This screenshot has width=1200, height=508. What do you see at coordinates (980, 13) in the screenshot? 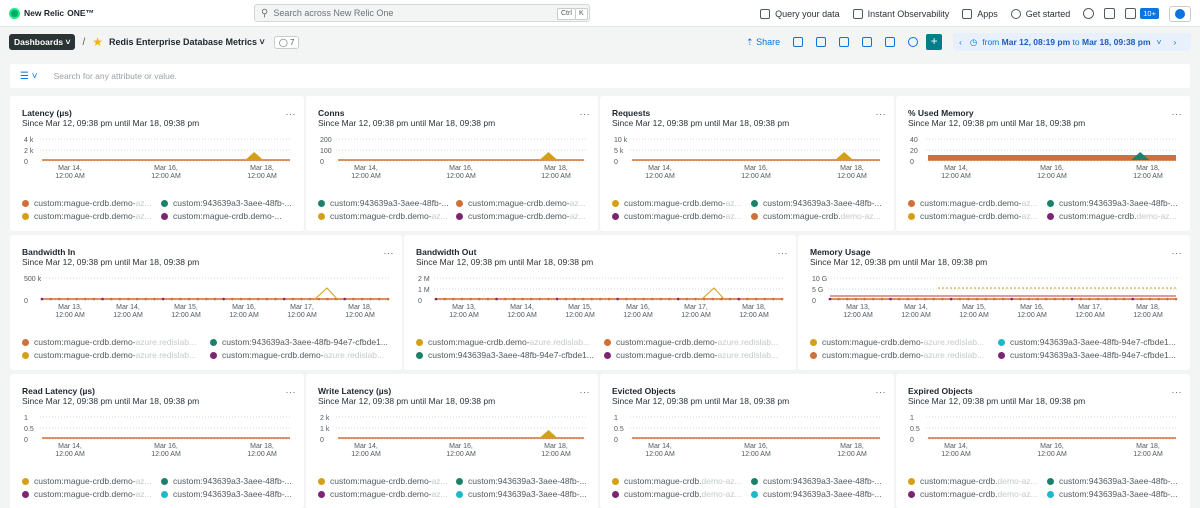
I see `apps-link: Apps` at bounding box center [980, 13].